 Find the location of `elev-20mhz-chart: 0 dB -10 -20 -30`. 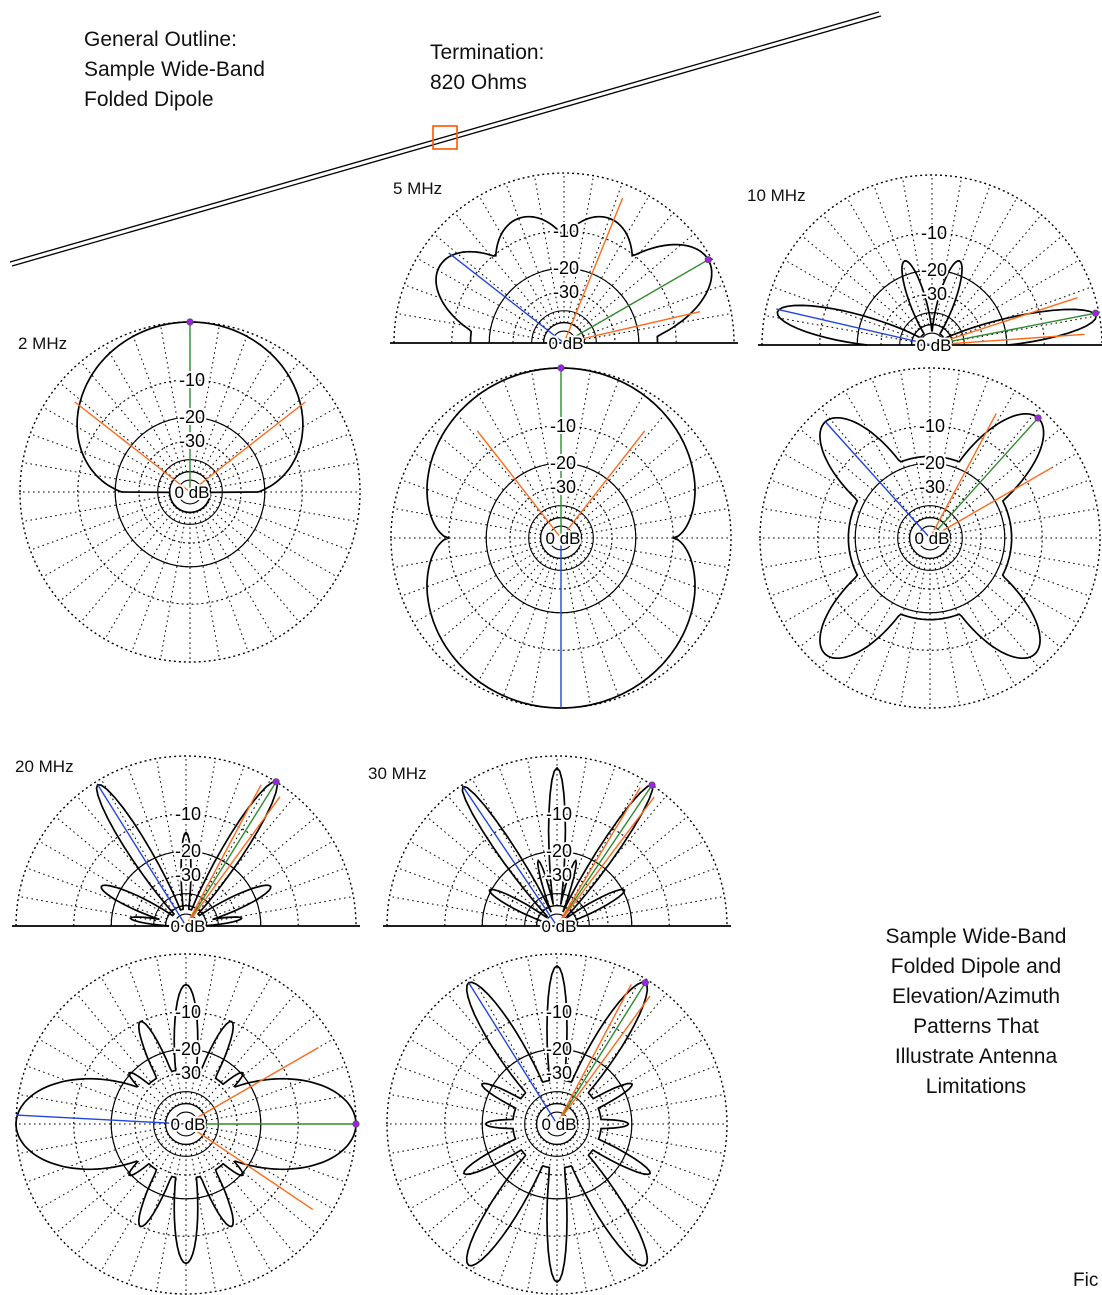

elev-20mhz-chart: 0 dB -10 -20 -30 is located at coordinates (186, 846).